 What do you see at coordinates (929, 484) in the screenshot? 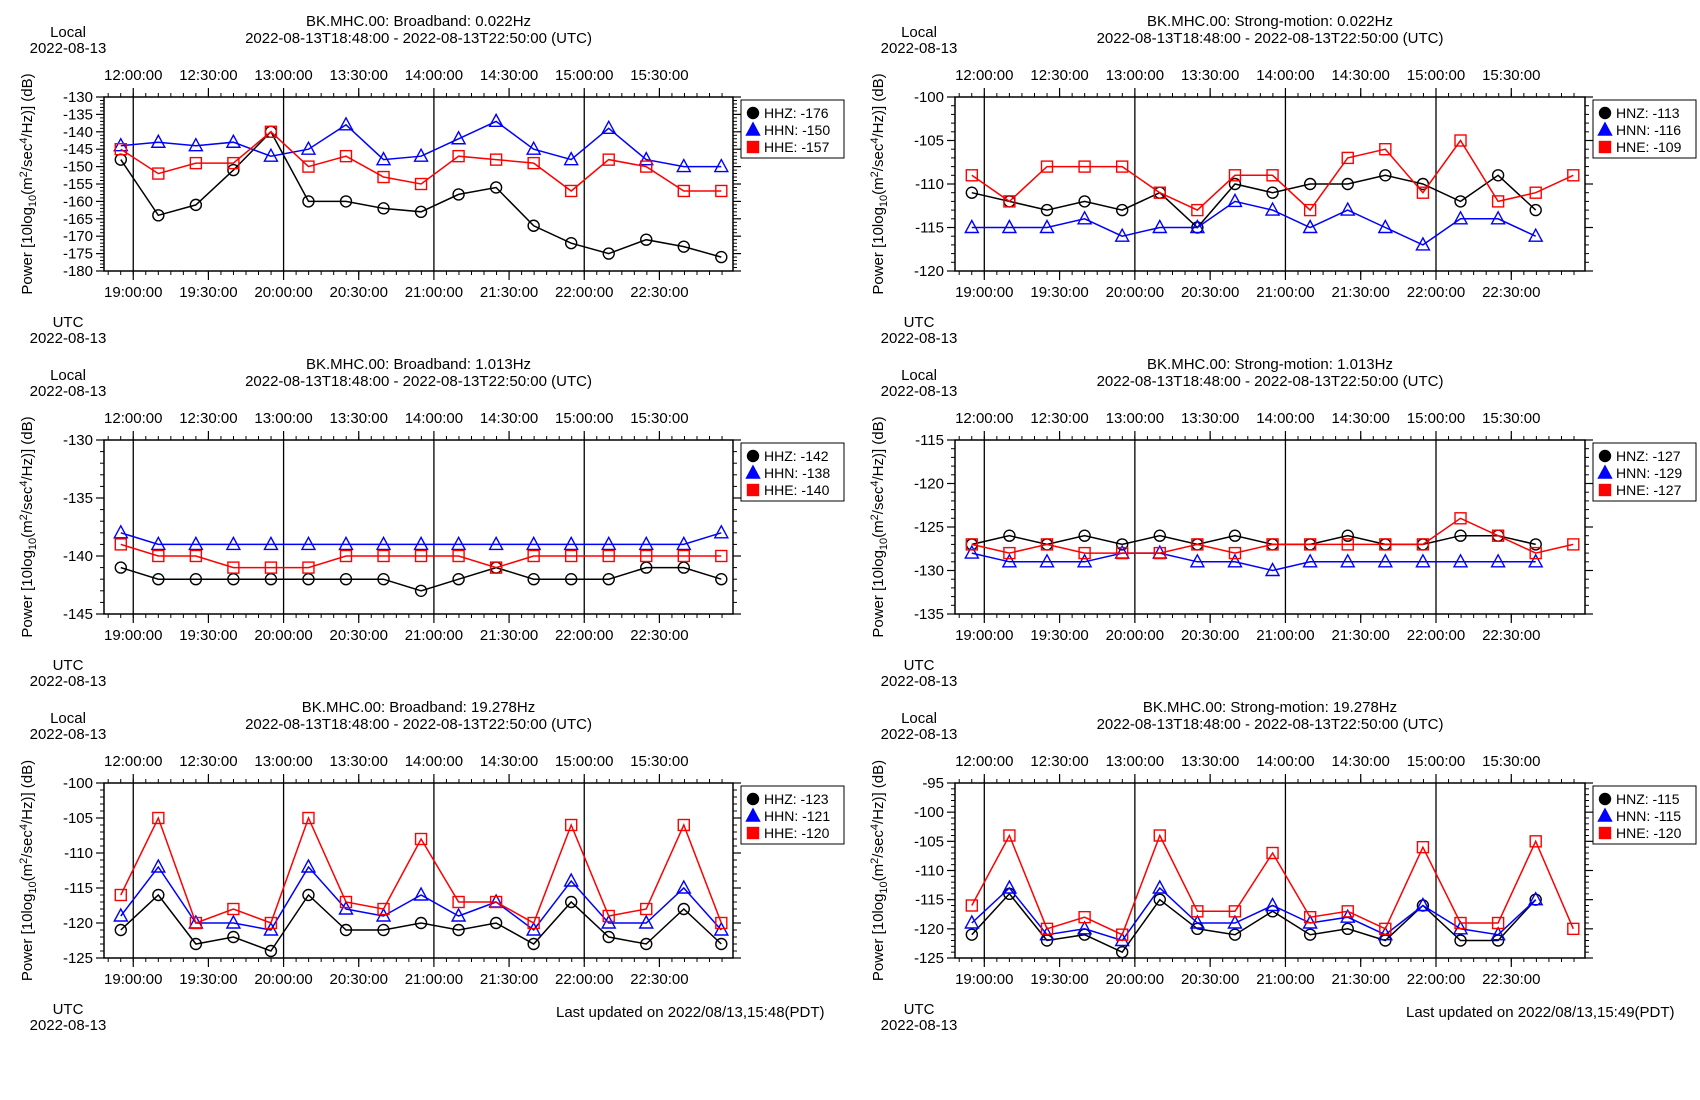
I see `y-tick-label: -120` at bounding box center [929, 484].